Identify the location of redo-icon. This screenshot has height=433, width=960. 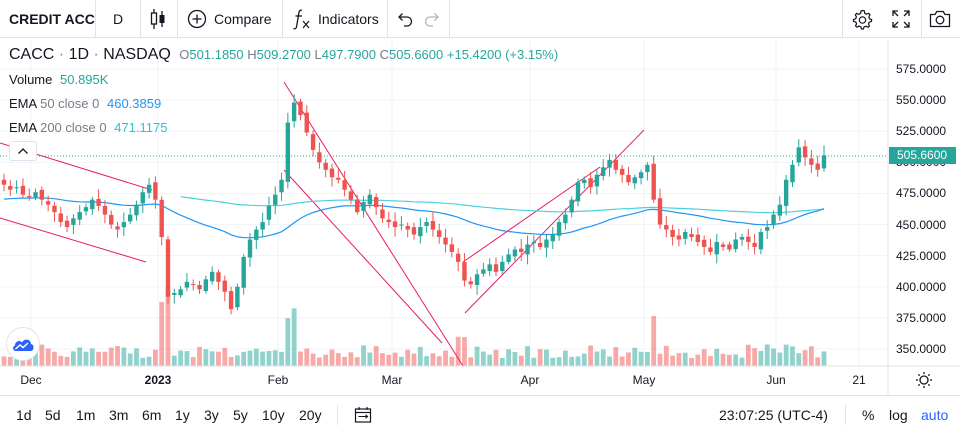
(431, 20).